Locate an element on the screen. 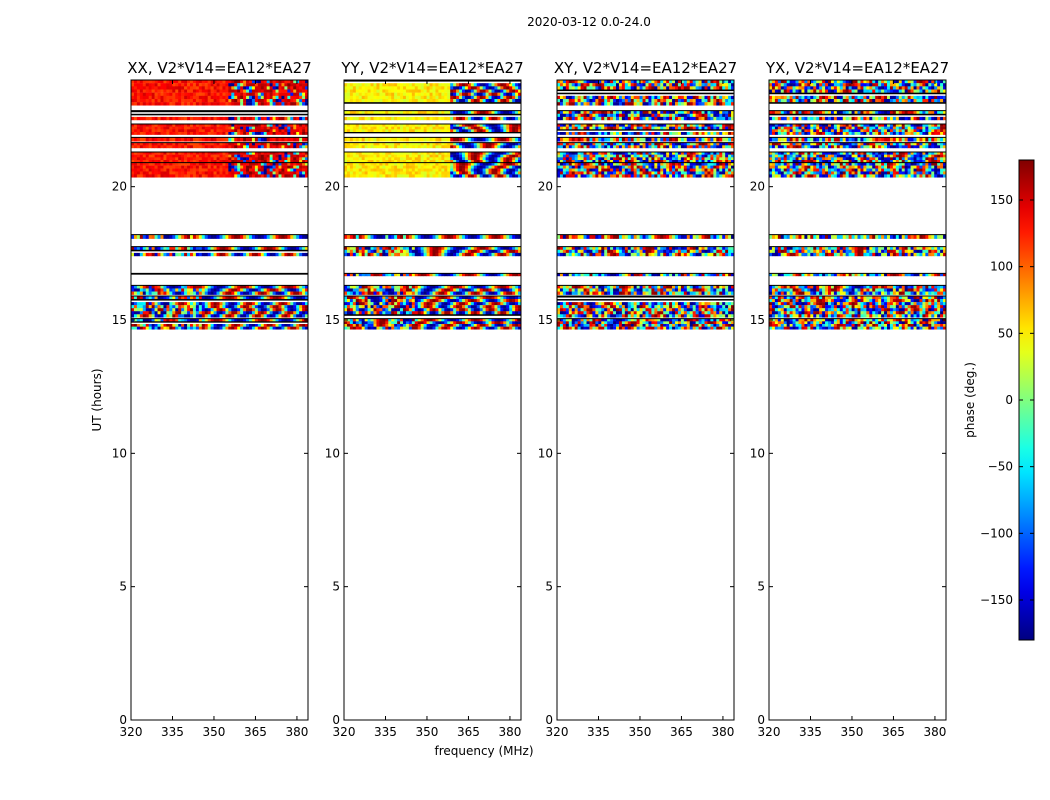 This screenshot has height=800, width=1050. colorbar-tick-label: 150 is located at coordinates (1001, 200).